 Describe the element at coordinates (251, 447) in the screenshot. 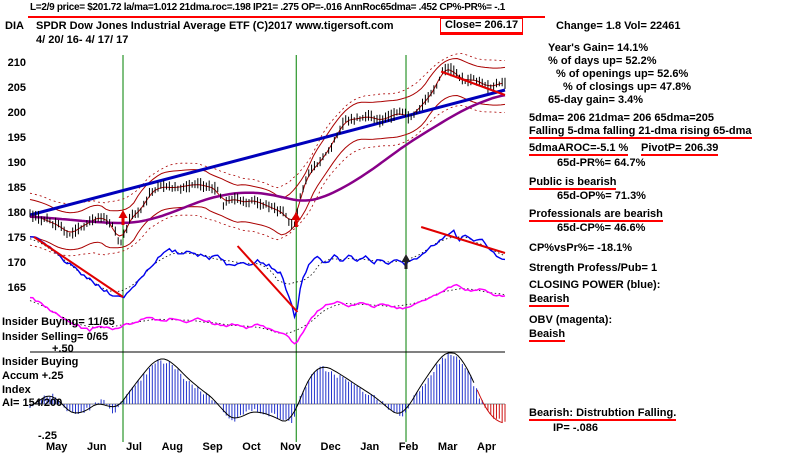

I see `x-axis-month-label: Oct` at that location.